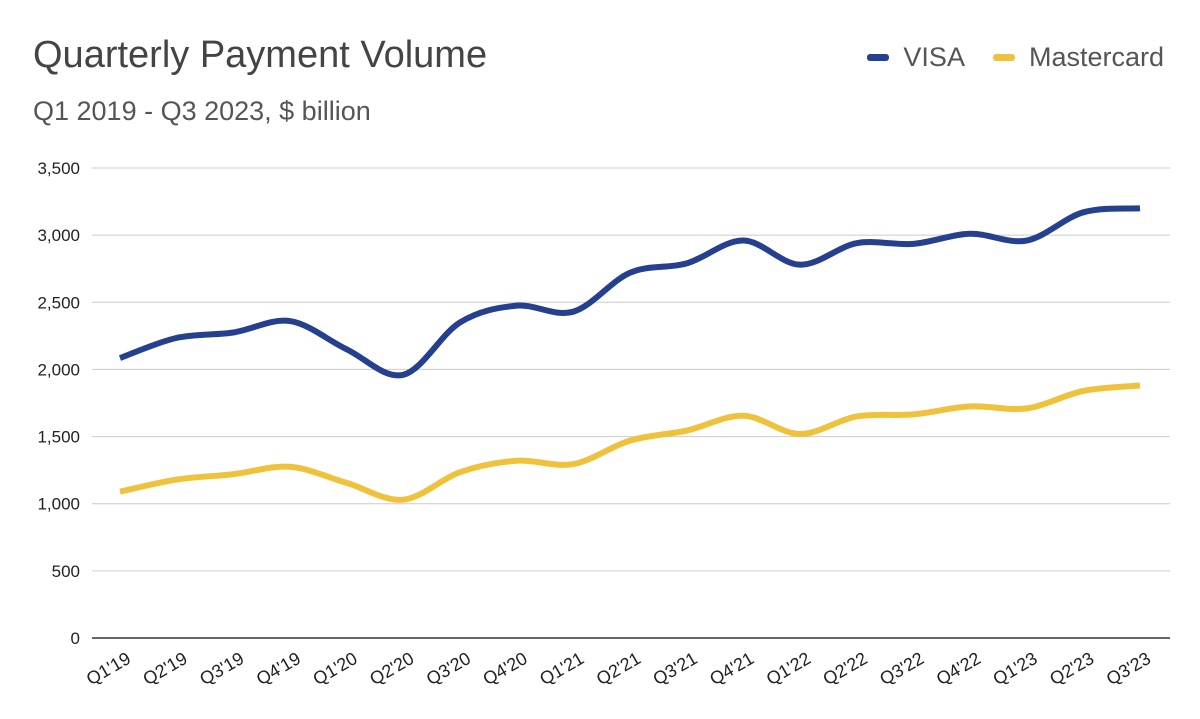 The height and width of the screenshot is (719, 1200). Describe the element at coordinates (335, 668) in the screenshot. I see `x-tick-label: Q1'20` at that location.